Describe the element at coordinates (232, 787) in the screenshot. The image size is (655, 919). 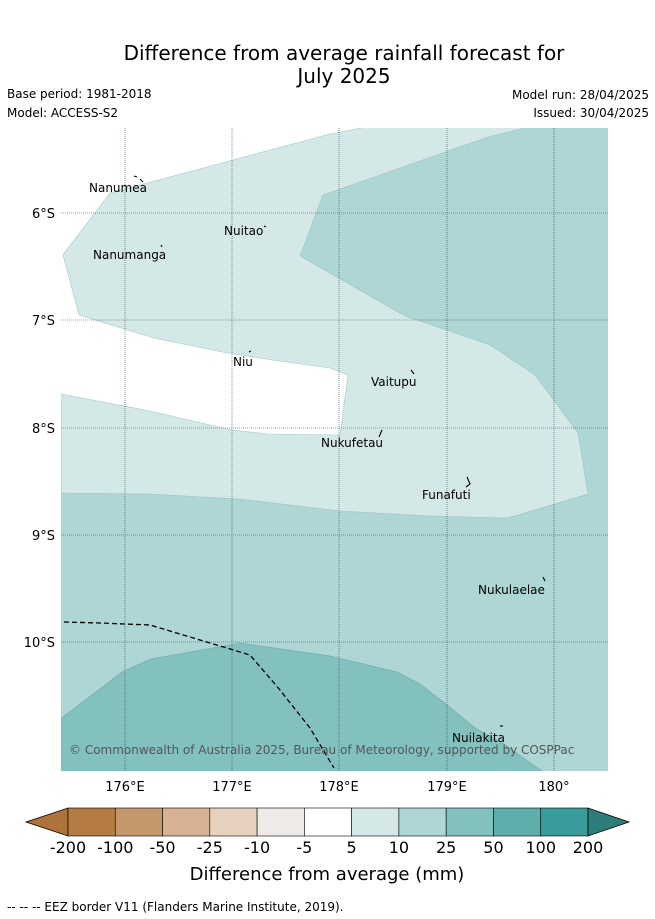
I see `lon-label: 177°E` at that location.